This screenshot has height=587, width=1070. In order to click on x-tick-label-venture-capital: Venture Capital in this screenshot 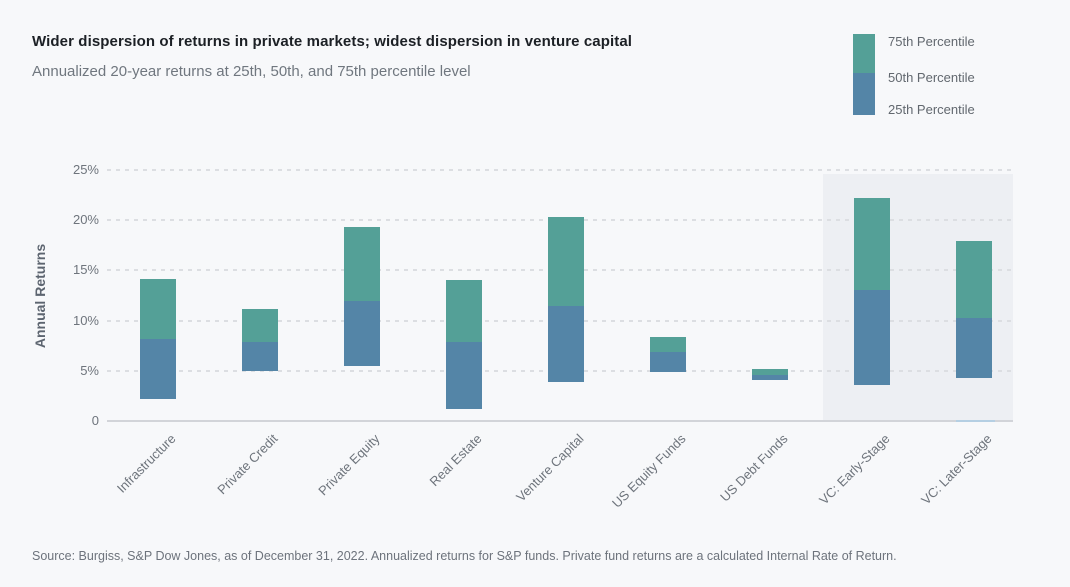, I will do `click(550, 468)`.